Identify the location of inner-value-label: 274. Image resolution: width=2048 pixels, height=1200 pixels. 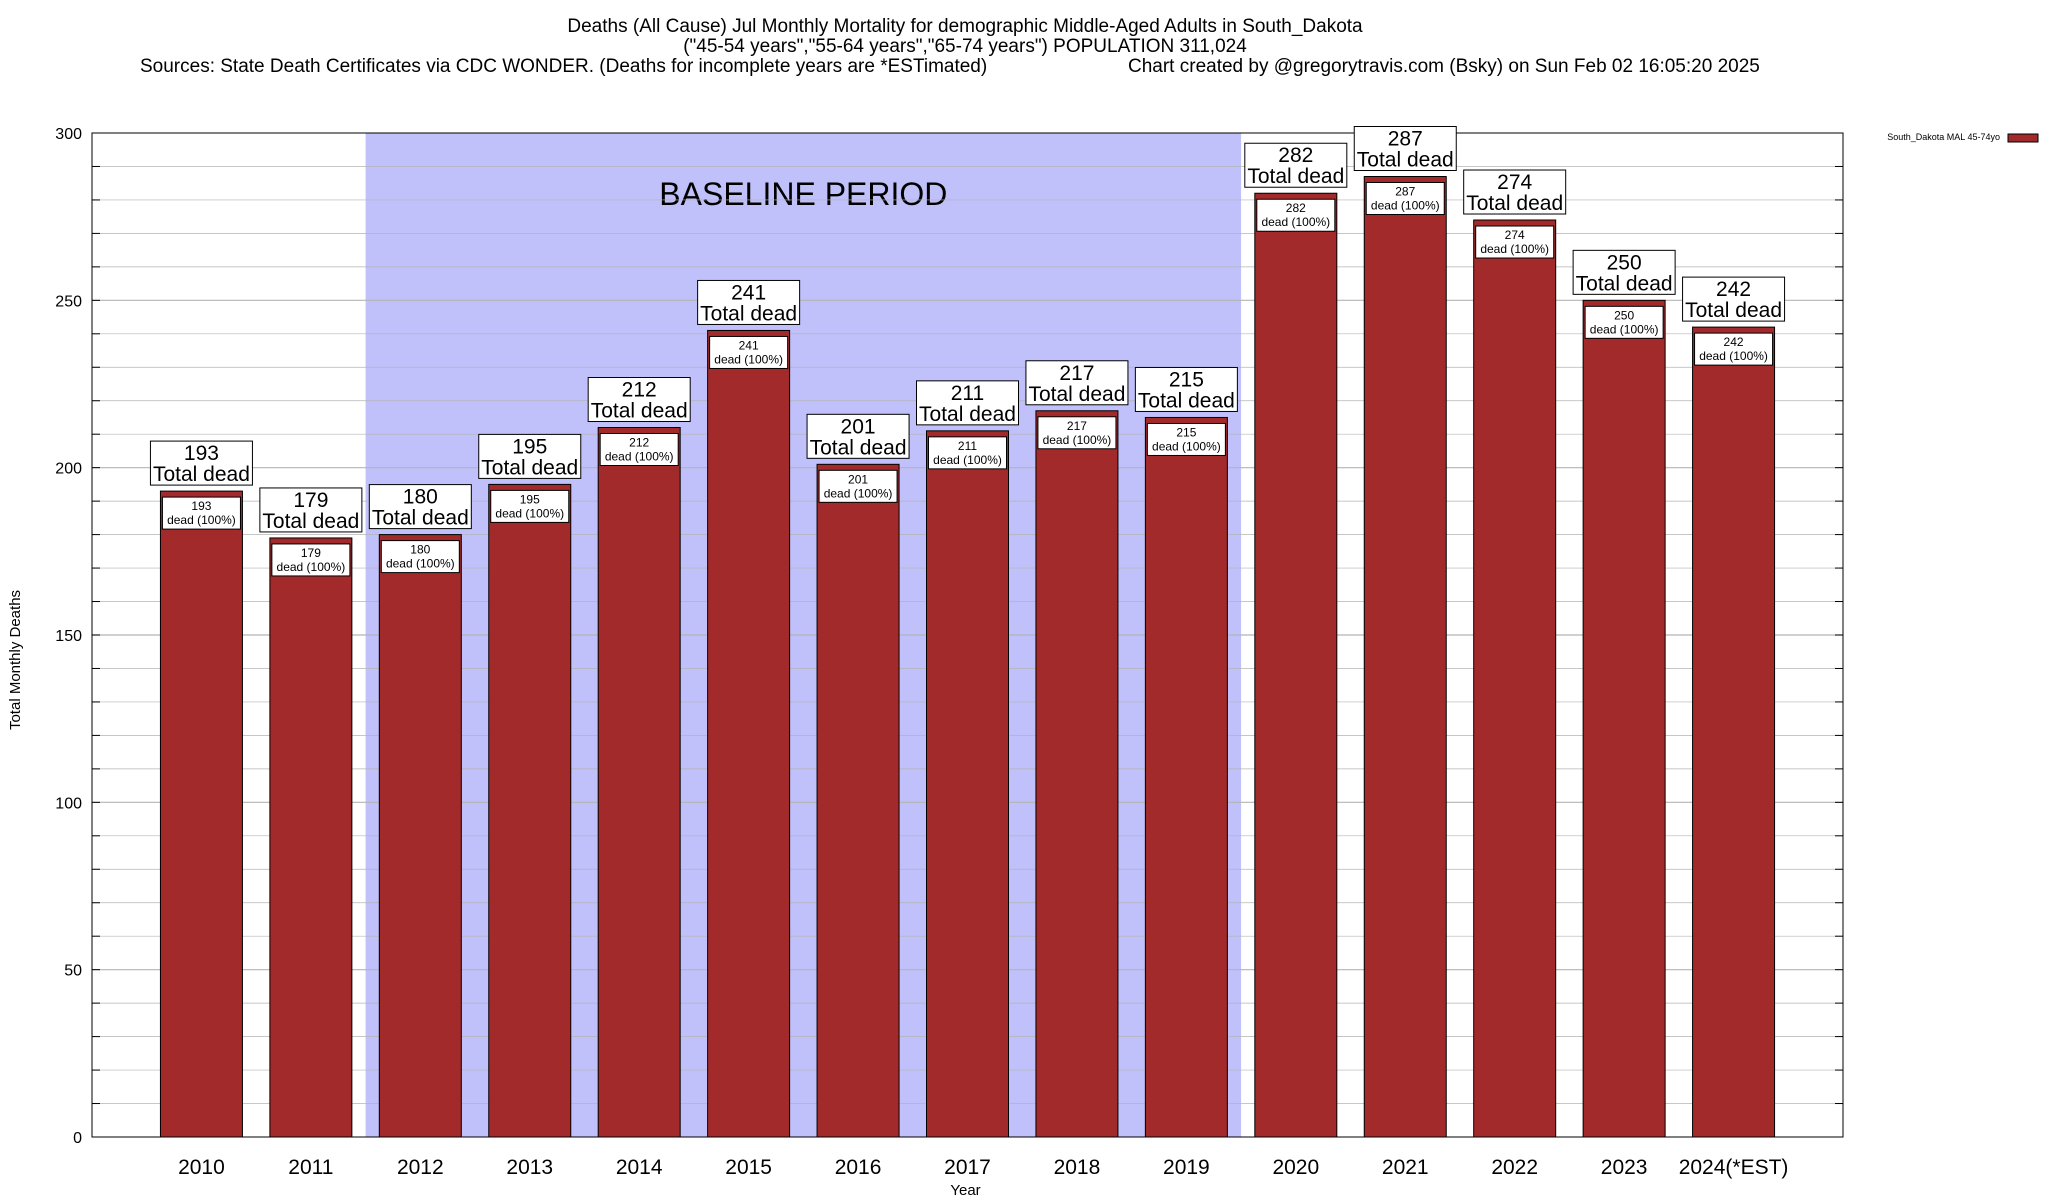
(1515, 235).